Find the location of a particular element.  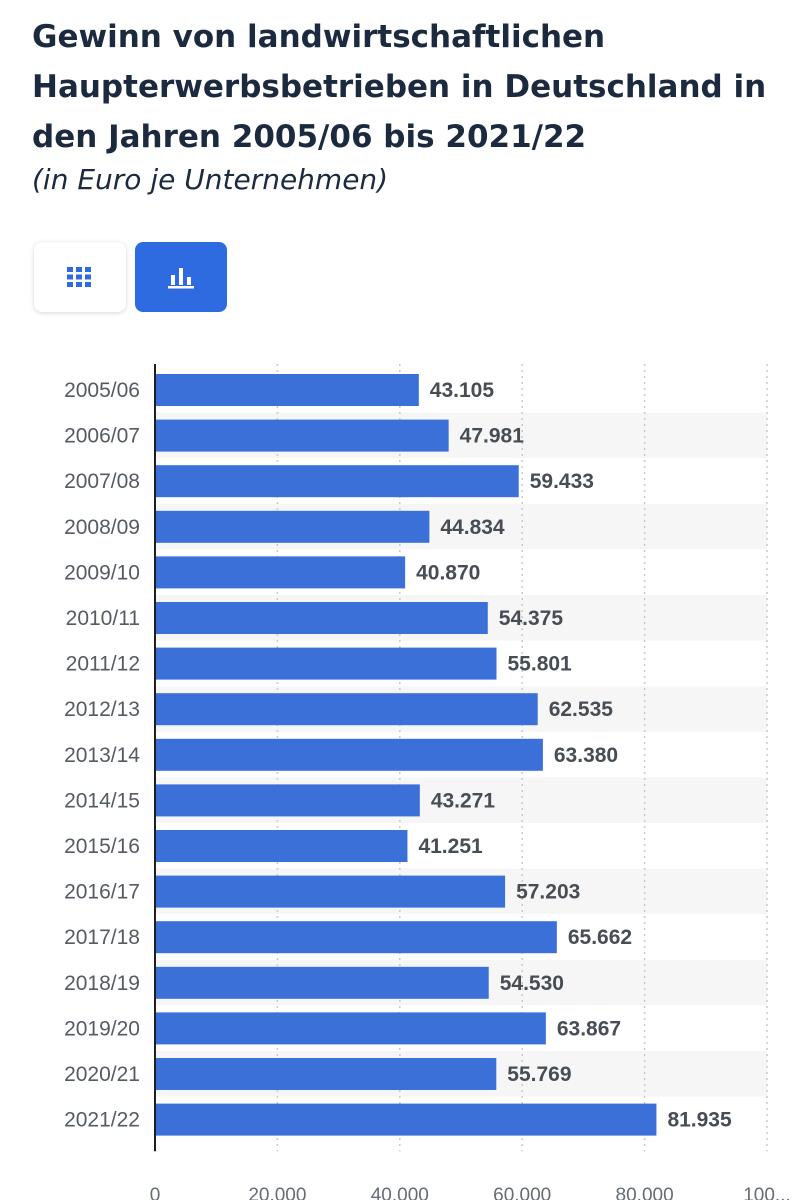

category-label: 2020/21 is located at coordinates (102, 1074).